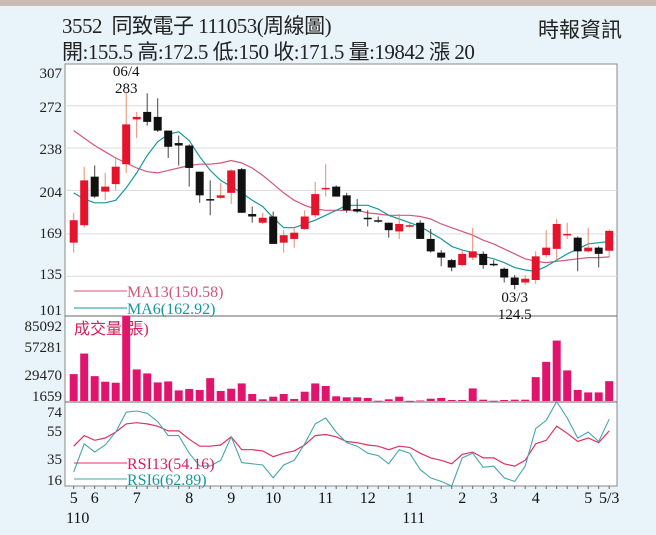 The width and height of the screenshot is (656, 535). I want to click on volume-tick-label: 29470, so click(44, 376).